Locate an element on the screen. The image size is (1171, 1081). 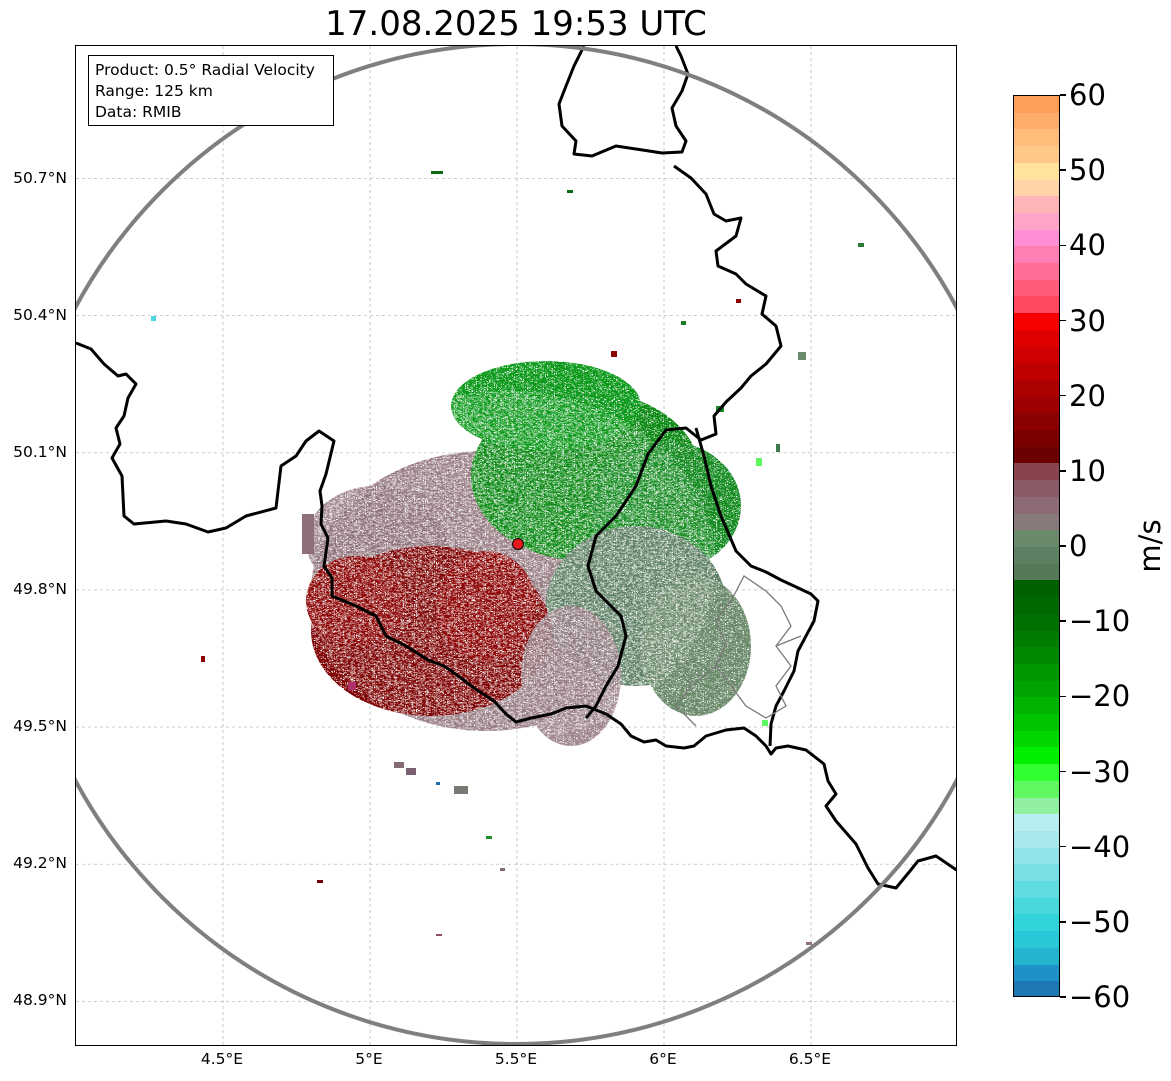
lon-tick-label: 5.5°E is located at coordinates (516, 1059).